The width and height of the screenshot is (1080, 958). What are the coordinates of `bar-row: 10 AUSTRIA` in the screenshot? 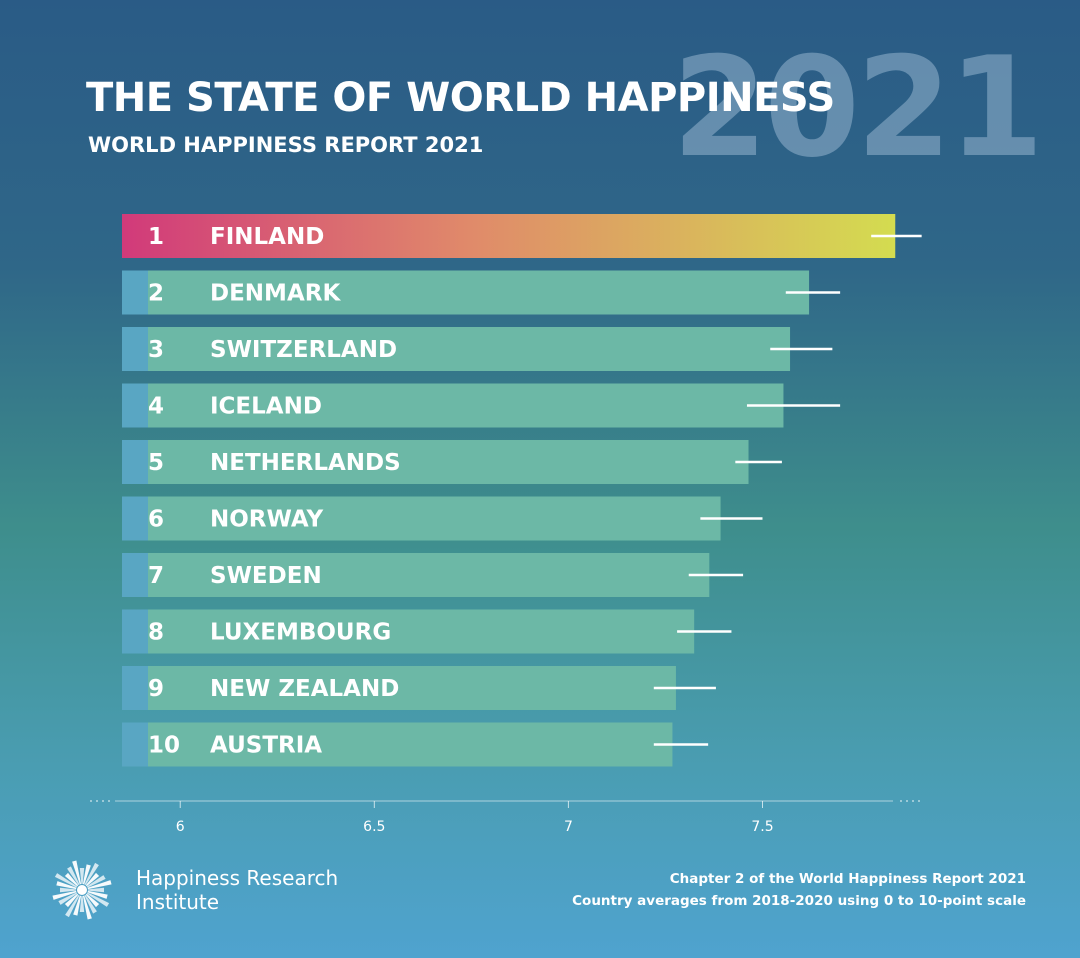 It's located at (415, 744).